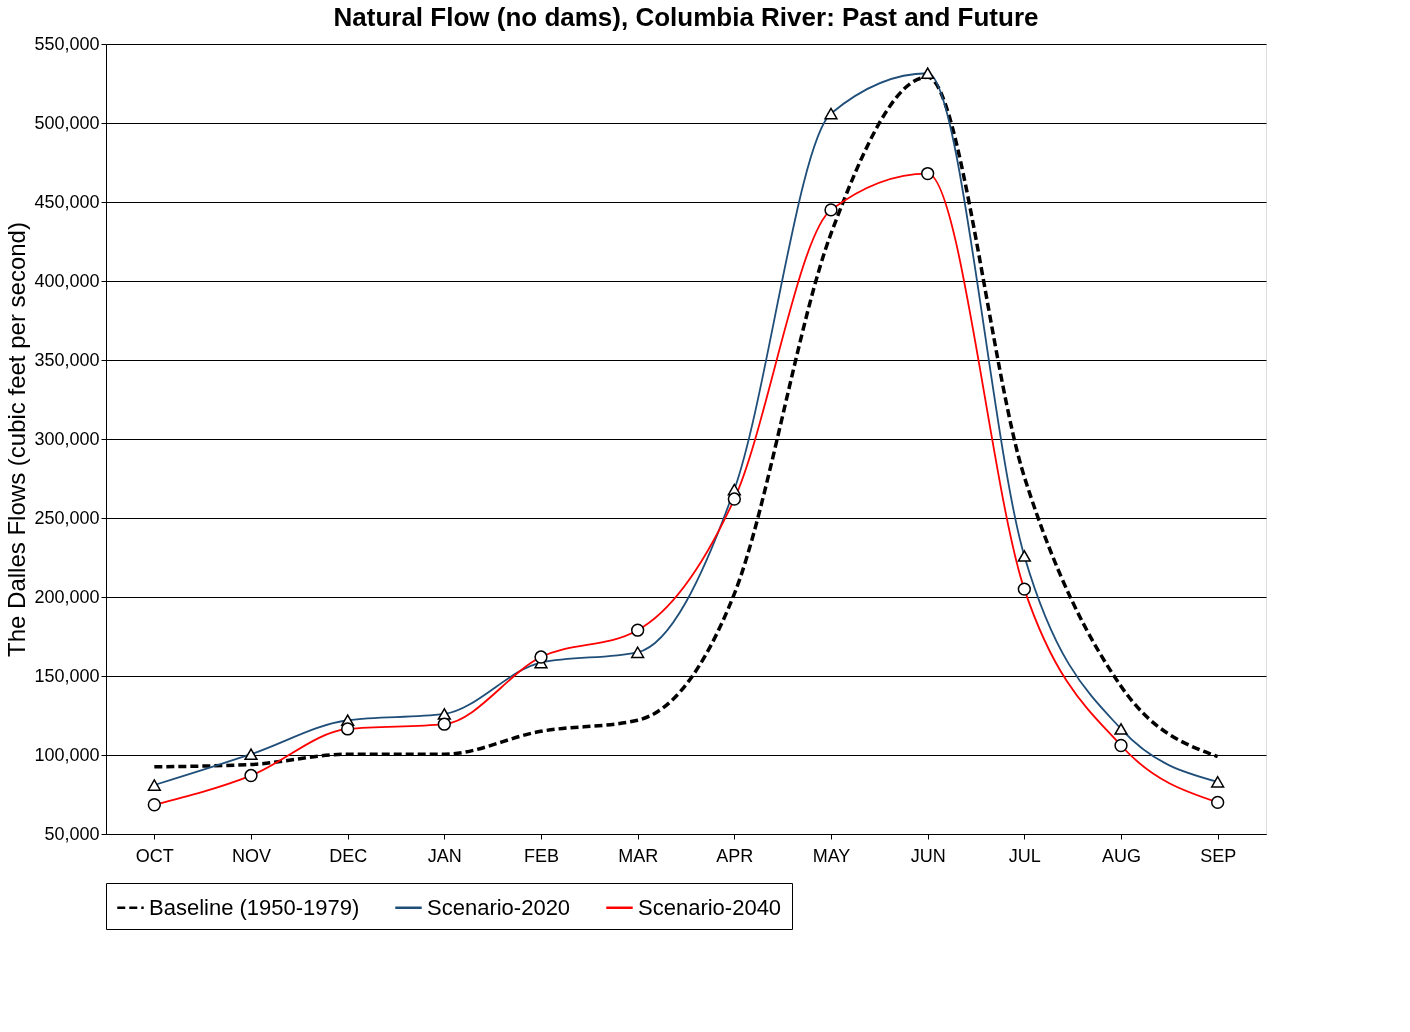 The width and height of the screenshot is (1410, 1032). I want to click on y-tick-label: 250,000, so click(67, 517).